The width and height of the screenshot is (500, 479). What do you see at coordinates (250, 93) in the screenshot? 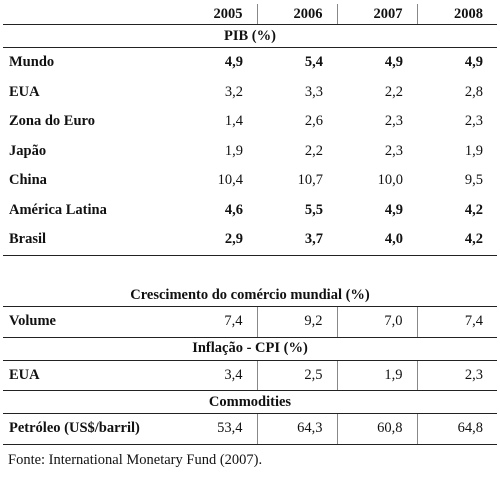
I see `table-row: EUA 3,2 3,3 2,2 2,8` at bounding box center [250, 93].